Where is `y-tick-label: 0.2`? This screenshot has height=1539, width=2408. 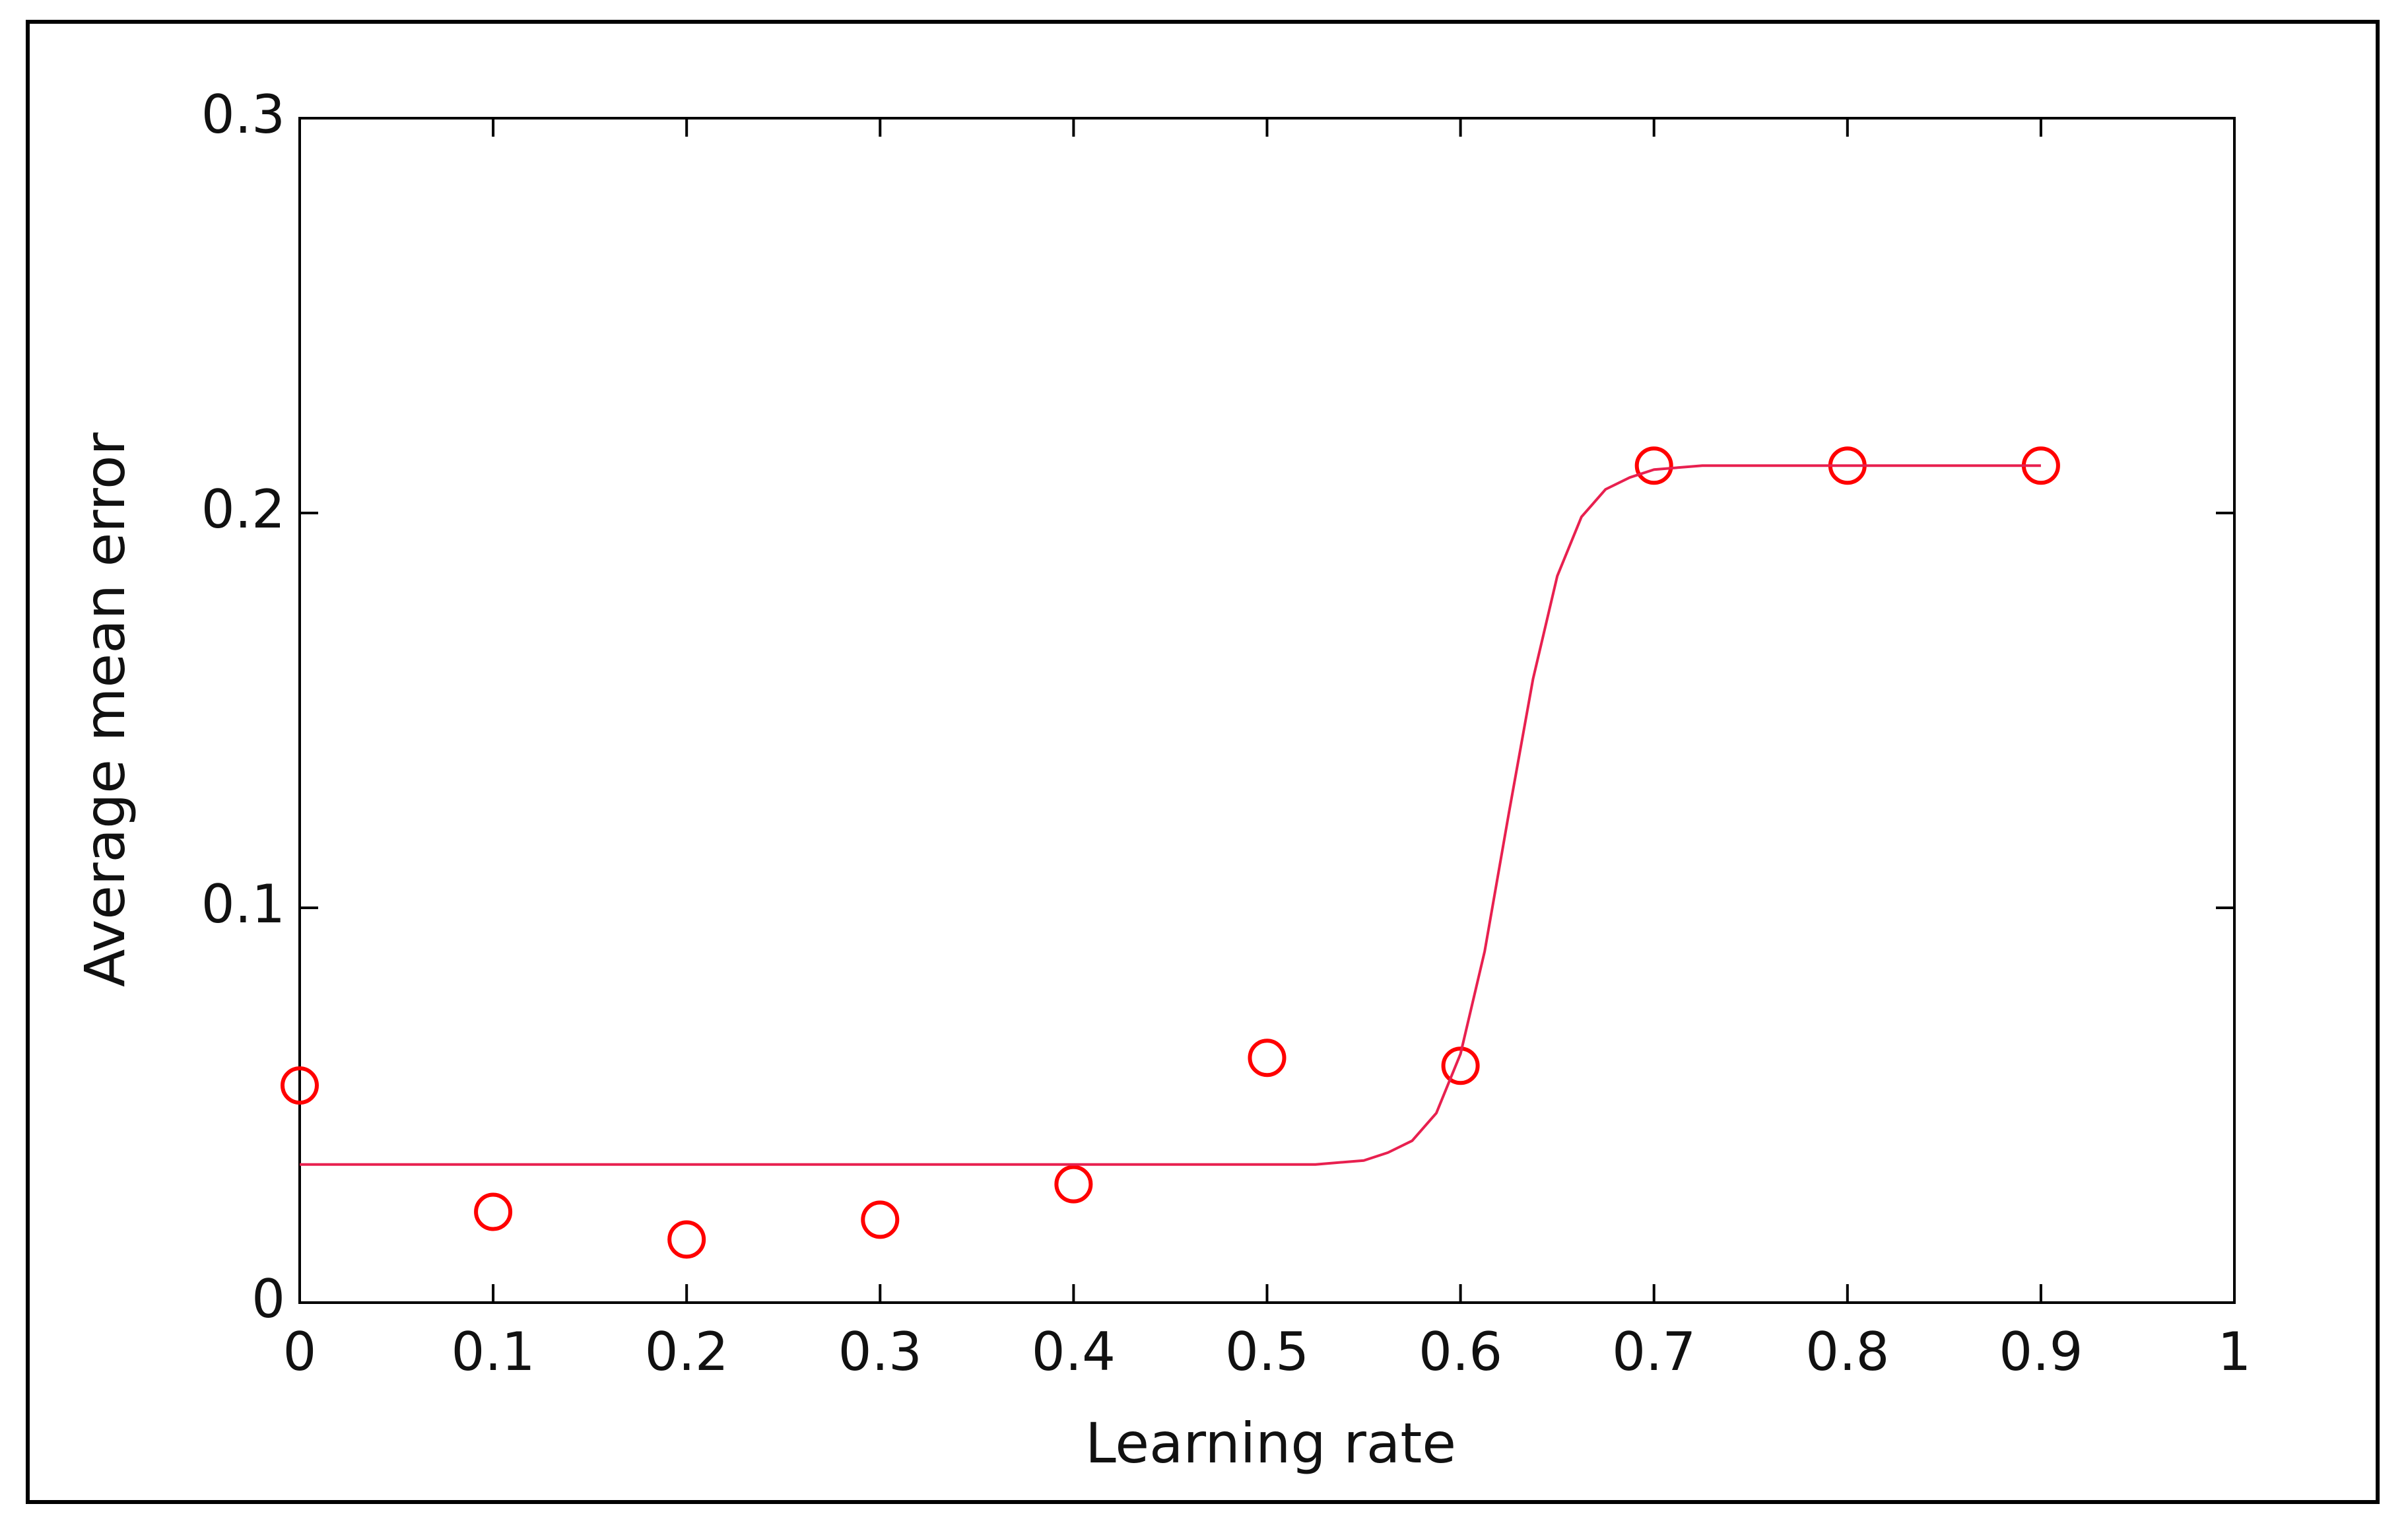 y-tick-label: 0.2 is located at coordinates (243, 509).